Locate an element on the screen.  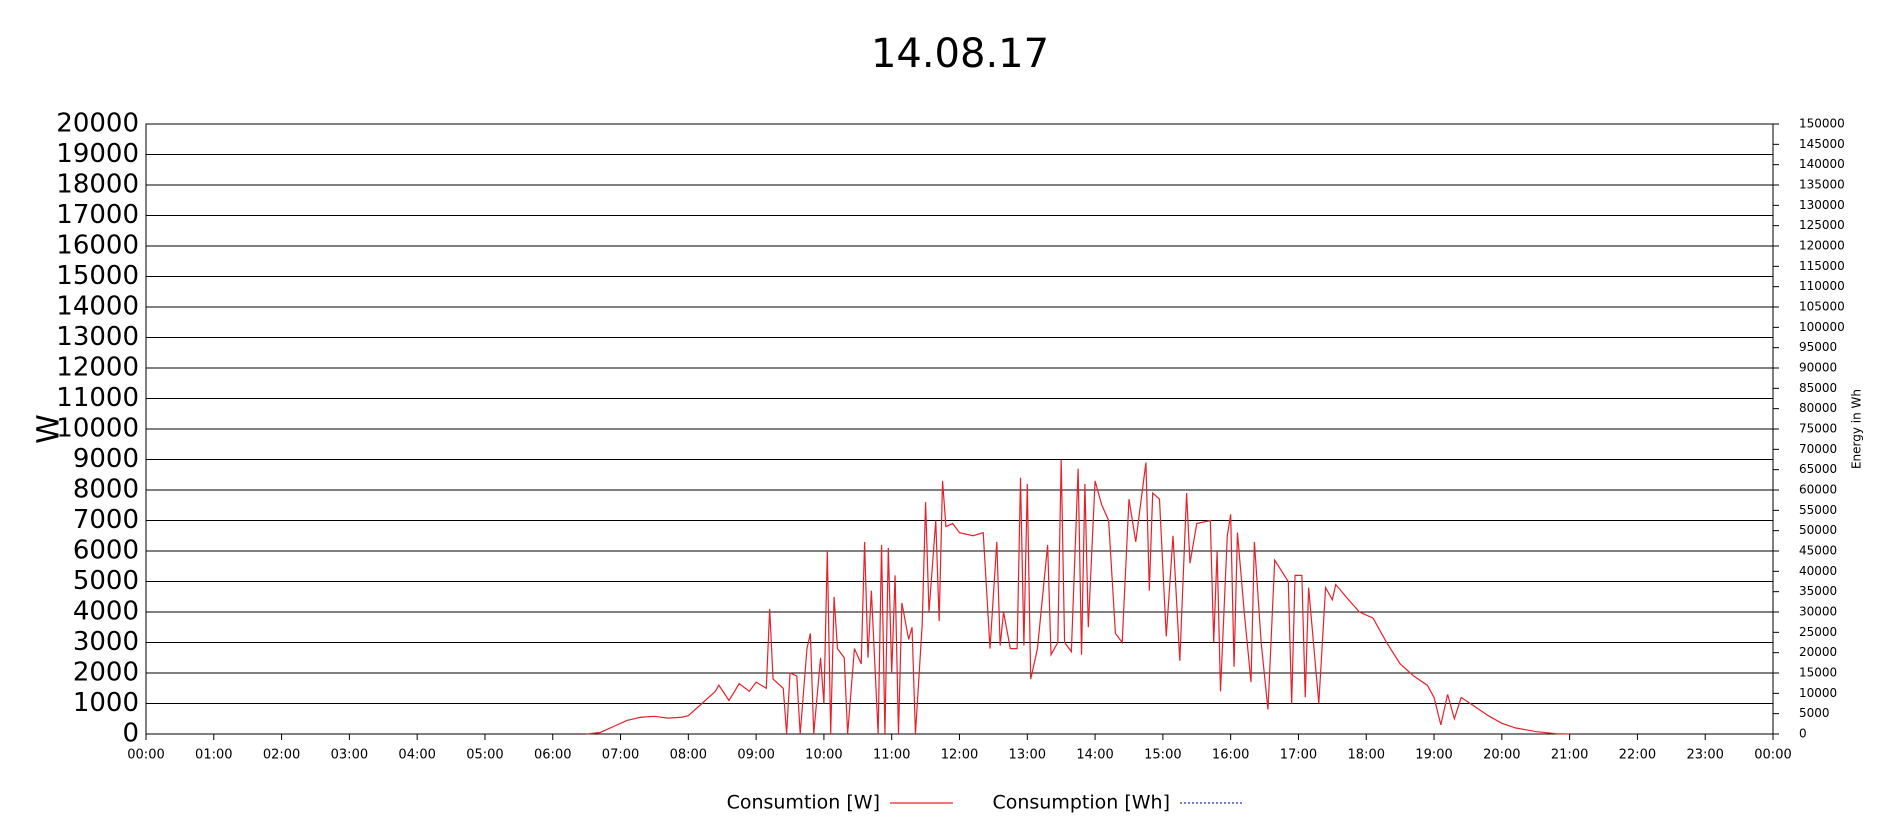
x-tick-label: 14:00 is located at coordinates (1094, 755).